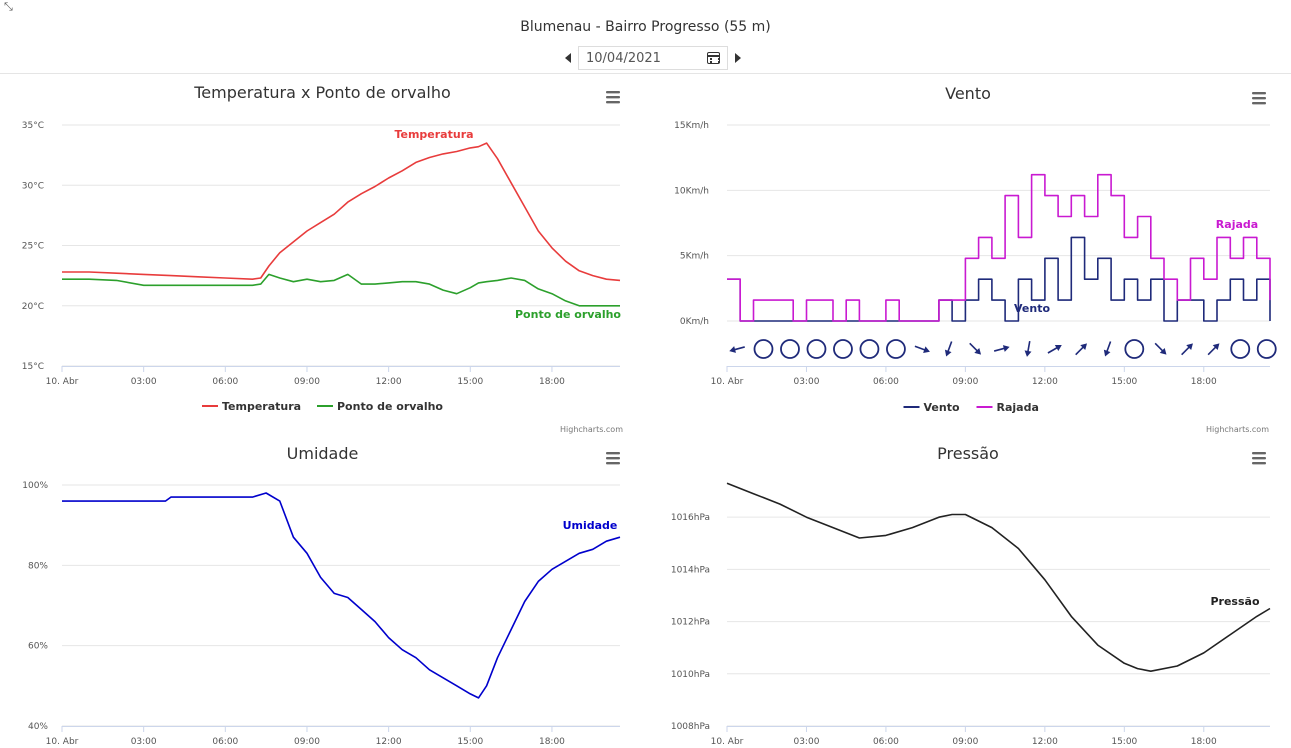 This screenshot has height=748, width=1291. Describe the element at coordinates (33, 247) in the screenshot. I see `y-tick-label: 25°C` at that location.